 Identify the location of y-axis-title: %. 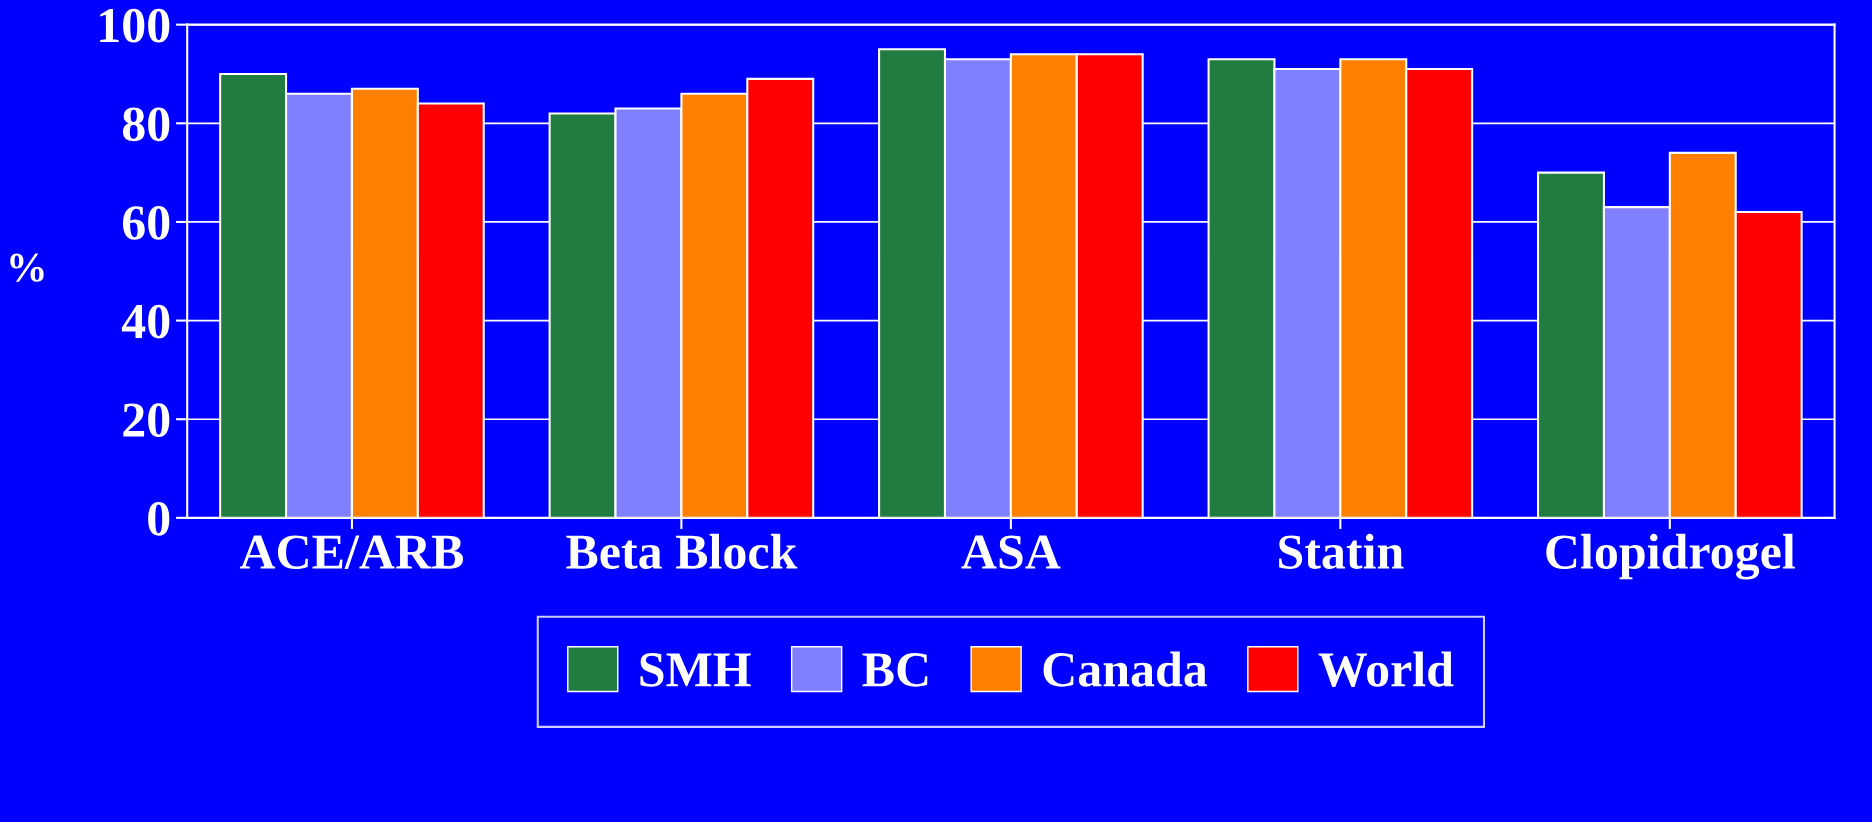
(27, 267).